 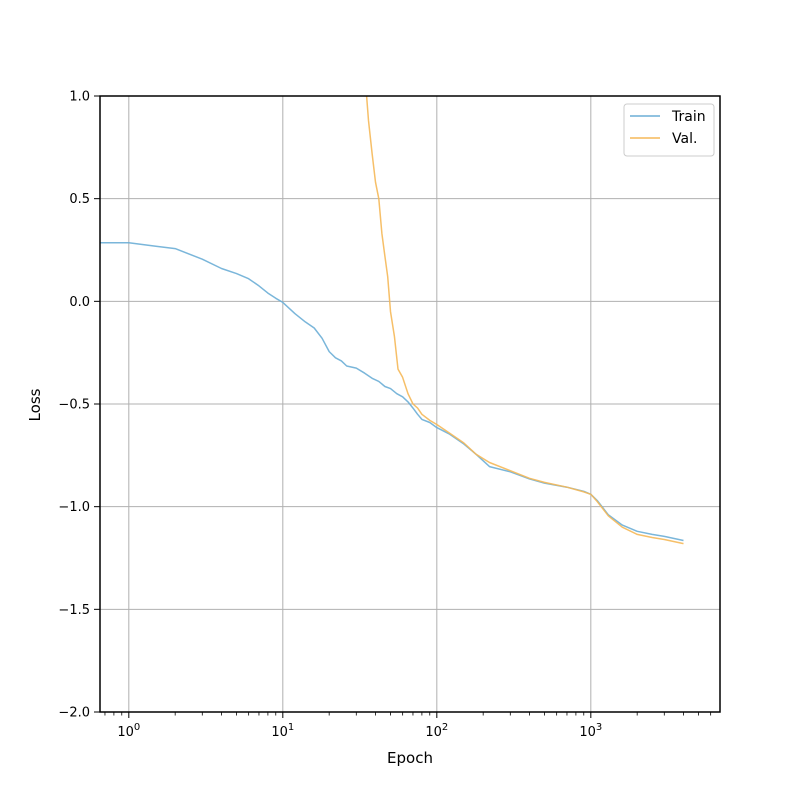 What do you see at coordinates (688, 117) in the screenshot?
I see `legend-label-train: Train` at bounding box center [688, 117].